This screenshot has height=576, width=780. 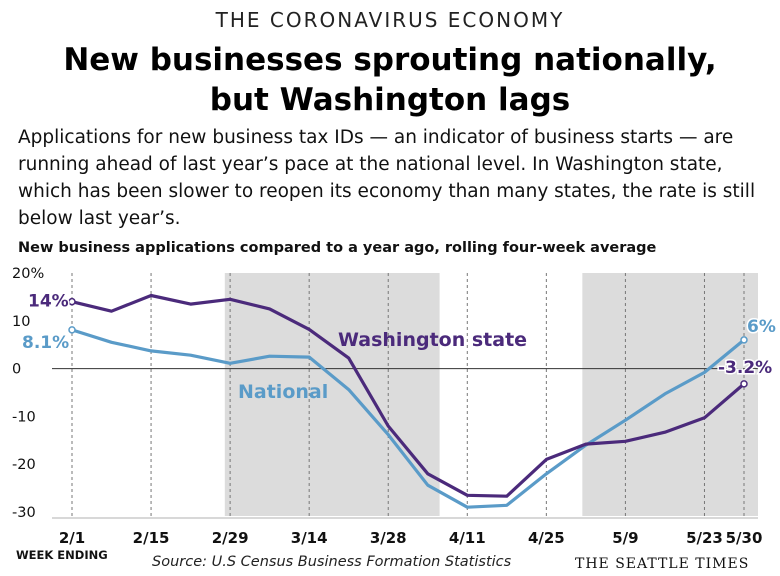 What do you see at coordinates (744, 538) in the screenshot?
I see `x-tick-label: 5/30` at bounding box center [744, 538].